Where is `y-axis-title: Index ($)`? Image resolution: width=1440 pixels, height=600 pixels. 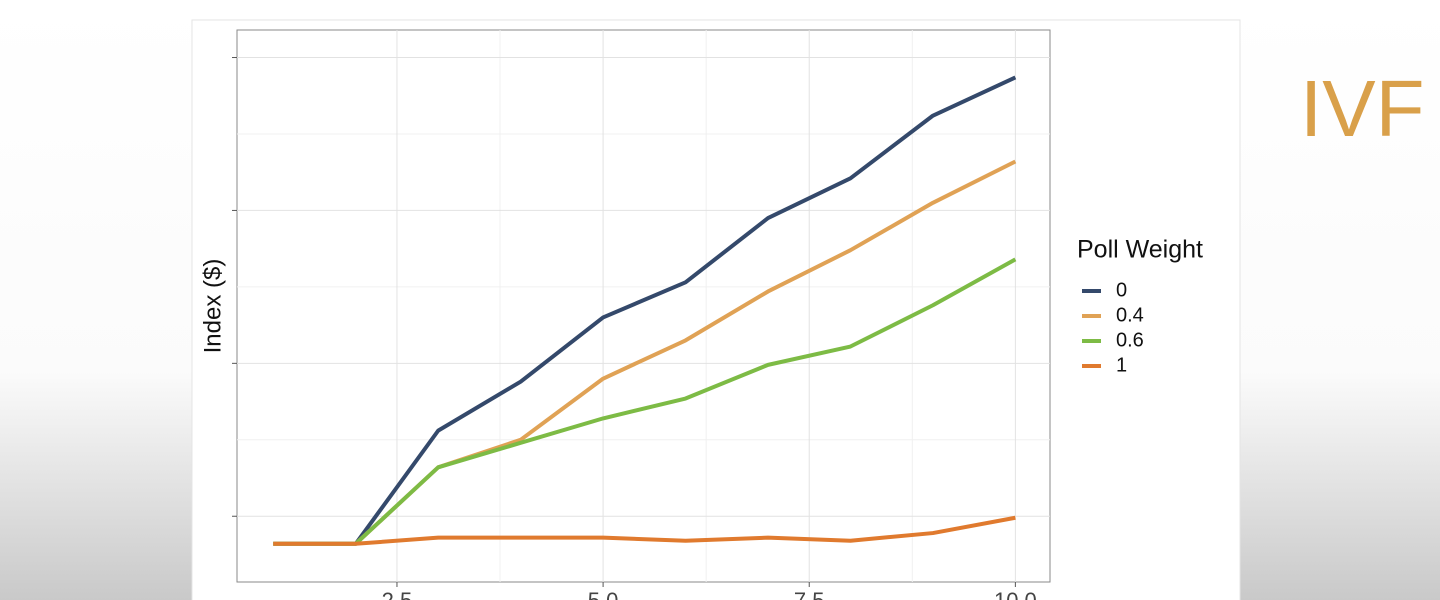 y-axis-title: Index ($) is located at coordinates (212, 306).